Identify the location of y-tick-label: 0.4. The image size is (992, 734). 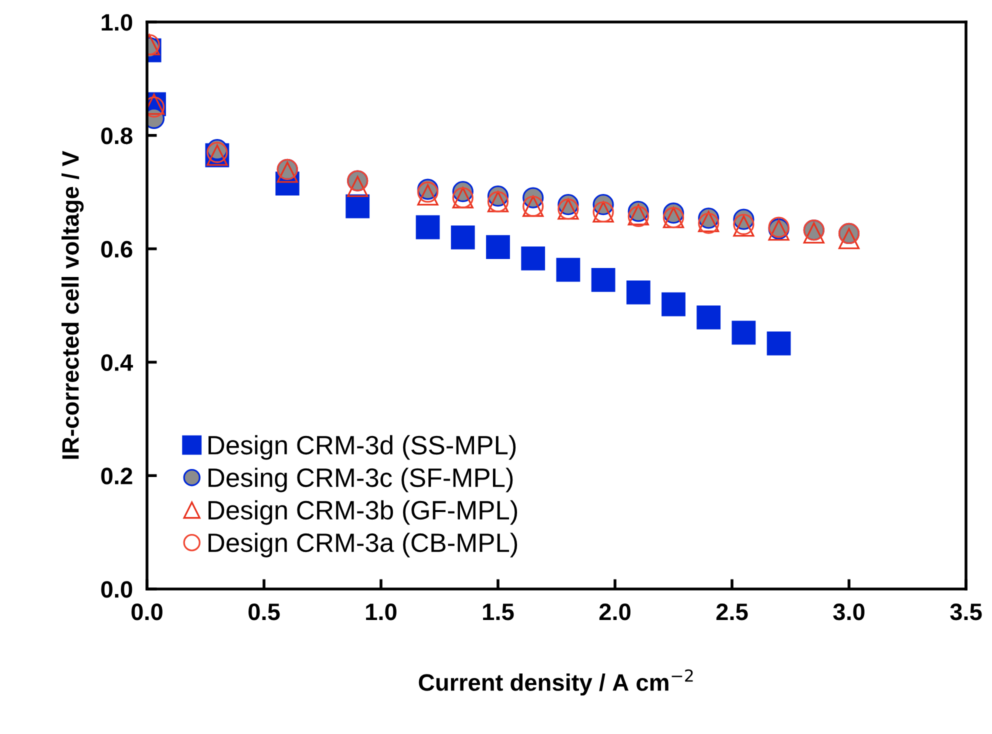
(117, 362).